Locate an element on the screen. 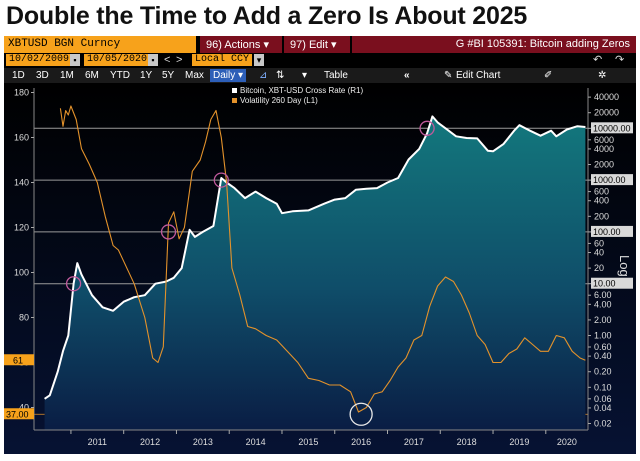 This screenshot has height=461, width=640. x-tick-label-4: 2015 is located at coordinates (308, 442).